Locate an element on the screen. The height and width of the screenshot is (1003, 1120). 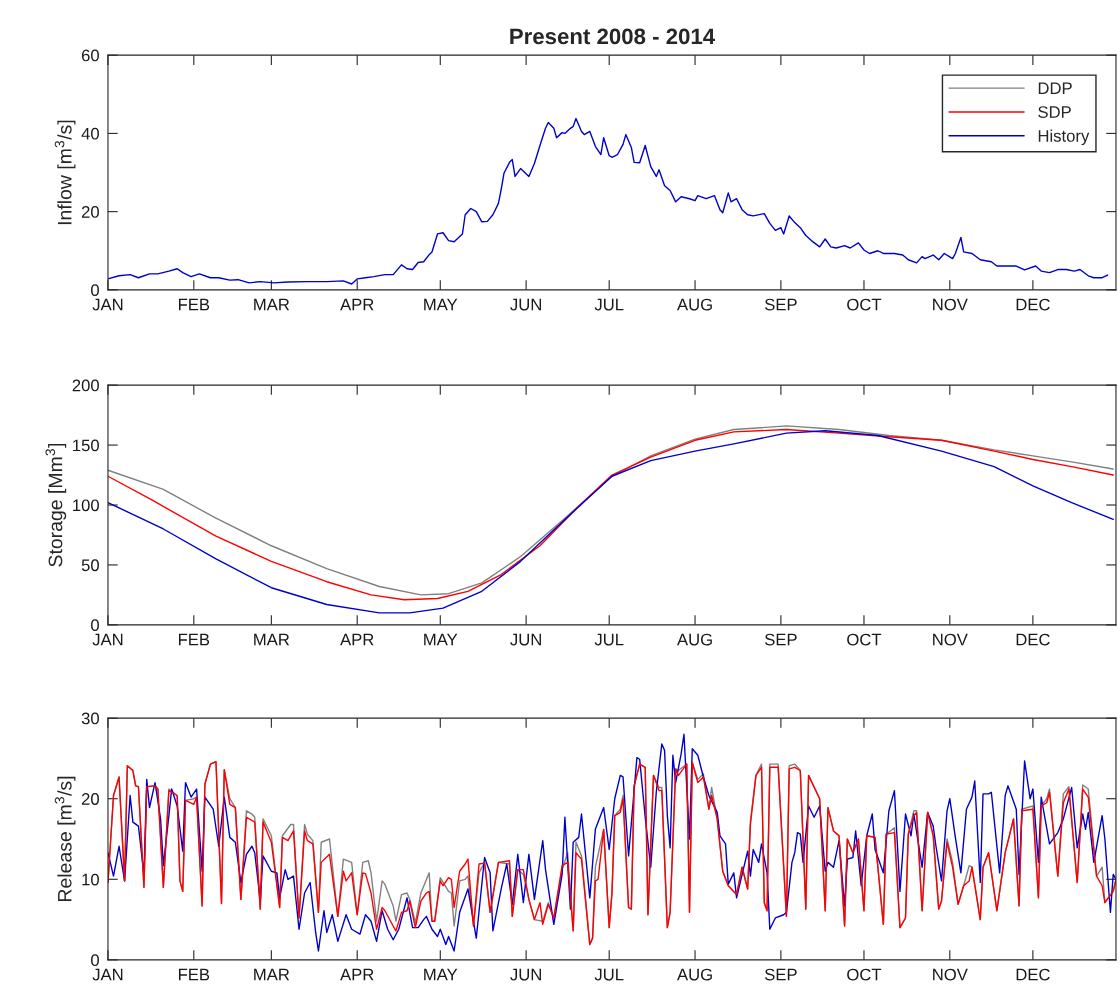
y-tick-label: 50 is located at coordinates (90, 565).